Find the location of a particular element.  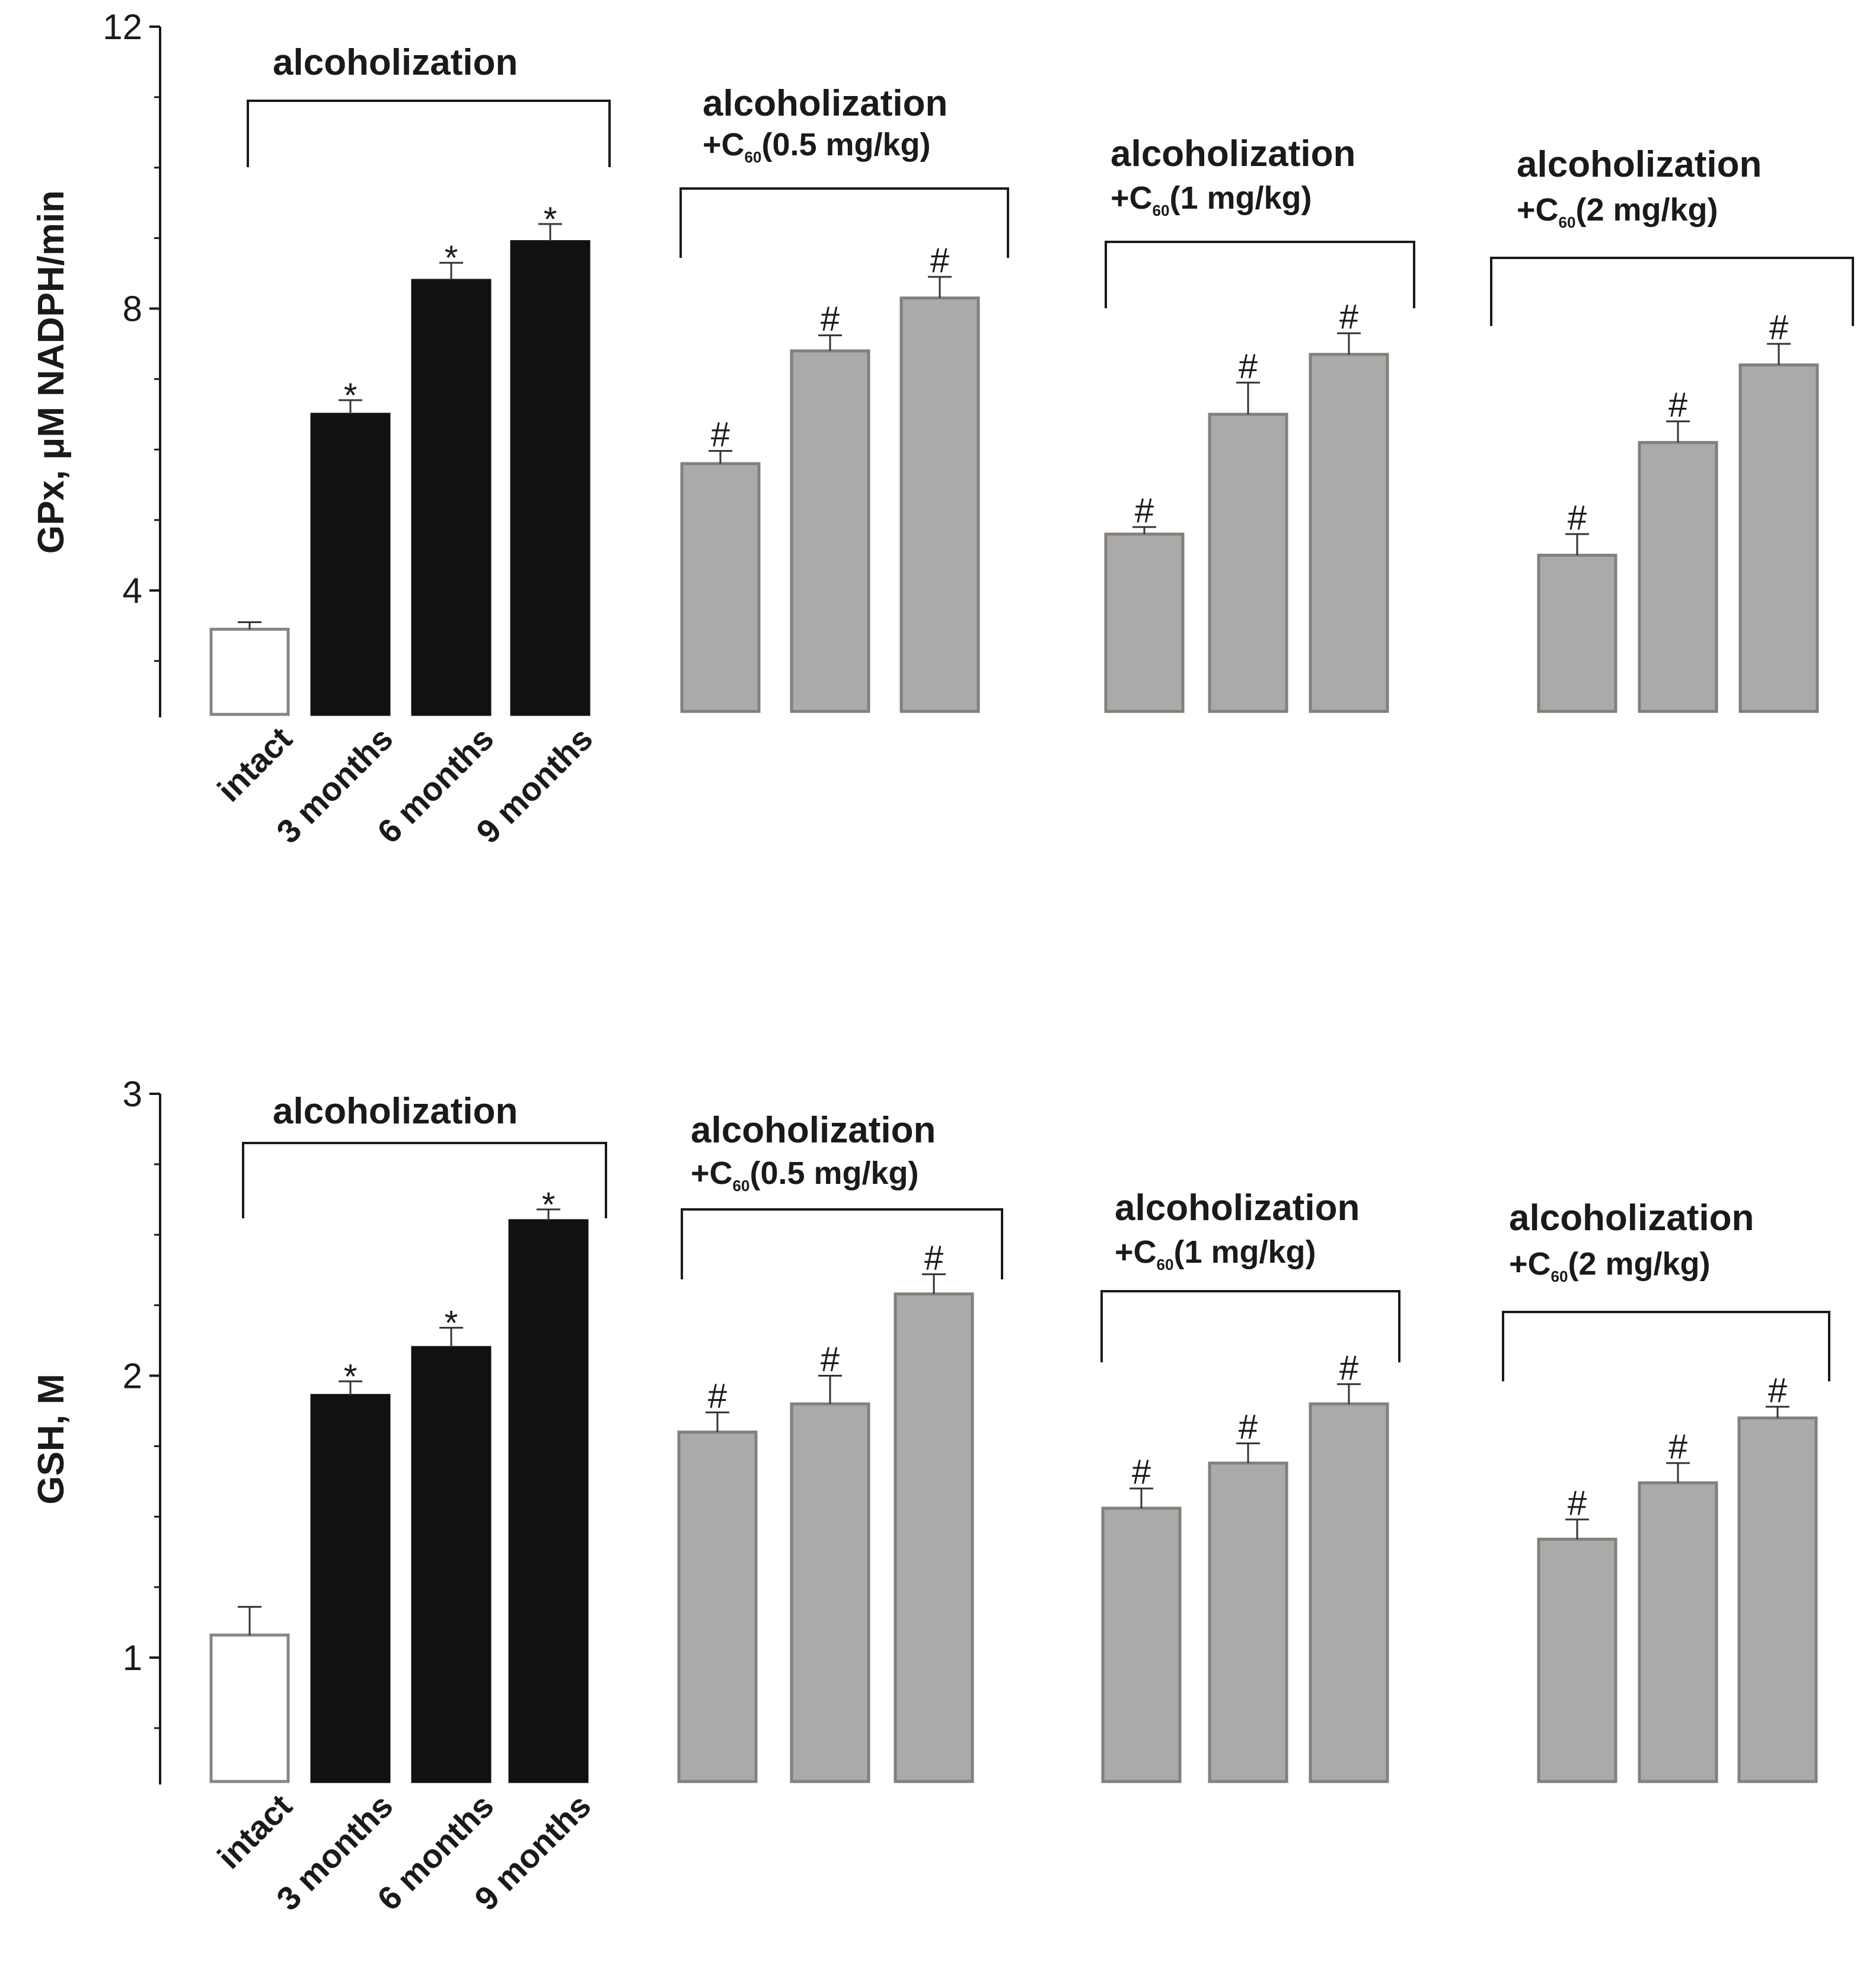

y-tick-label: 2 is located at coordinates (132, 1376).